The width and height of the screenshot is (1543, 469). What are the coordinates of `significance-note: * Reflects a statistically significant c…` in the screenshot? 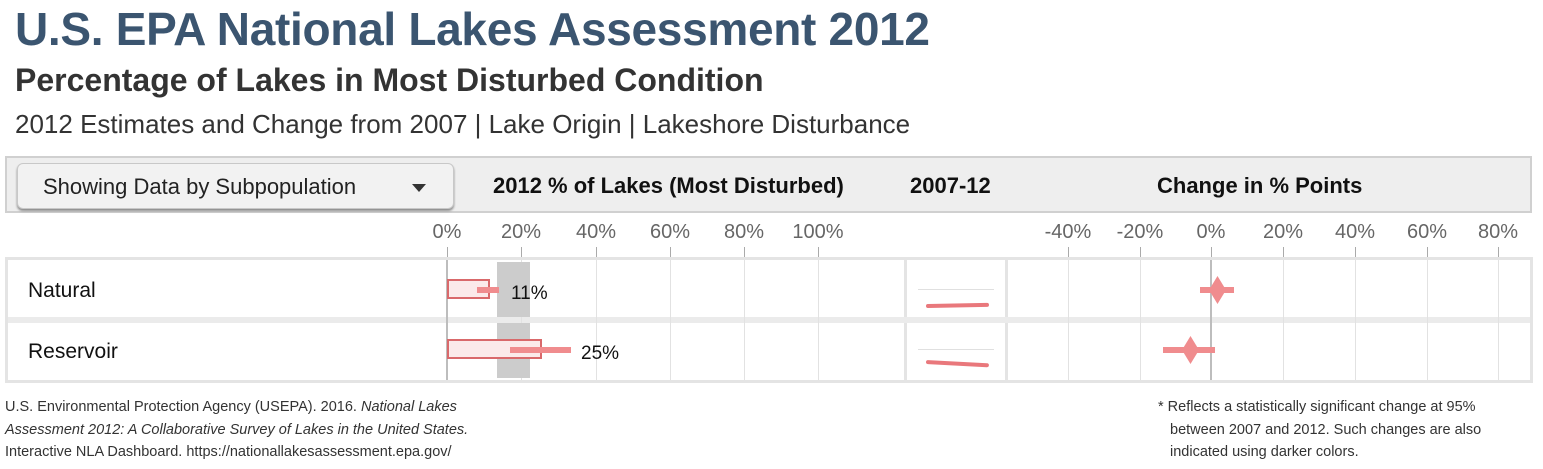 It's located at (1319, 430).